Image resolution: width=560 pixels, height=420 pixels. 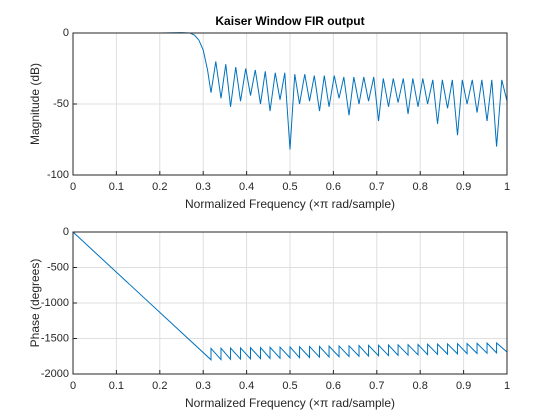 What do you see at coordinates (35, 303) in the screenshot?
I see `y-axis-label: Phase (degrees)` at bounding box center [35, 303].